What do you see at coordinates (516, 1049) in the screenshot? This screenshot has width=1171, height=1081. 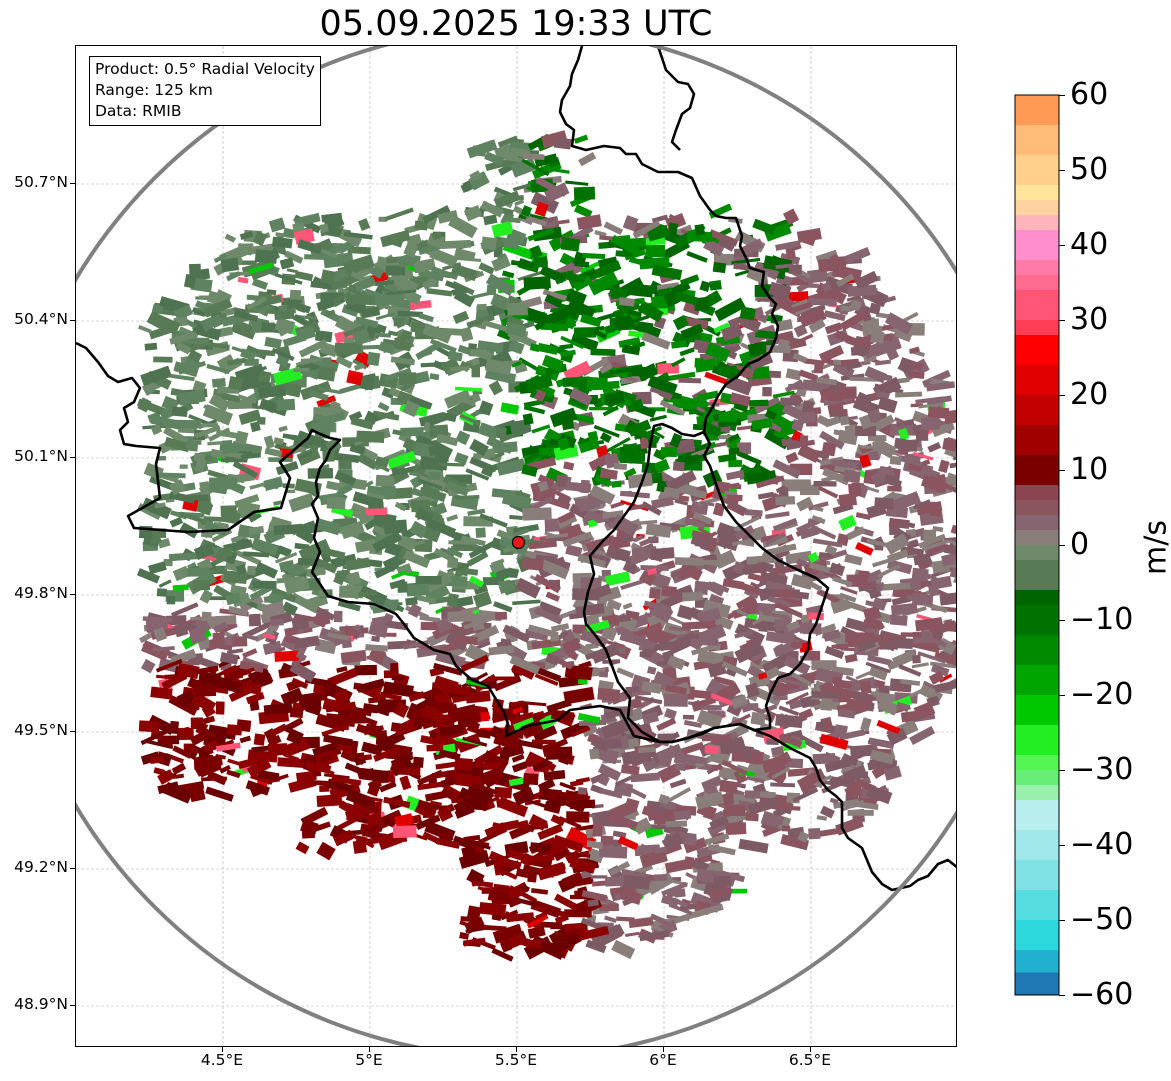 I see `lon-tick` at bounding box center [516, 1049].